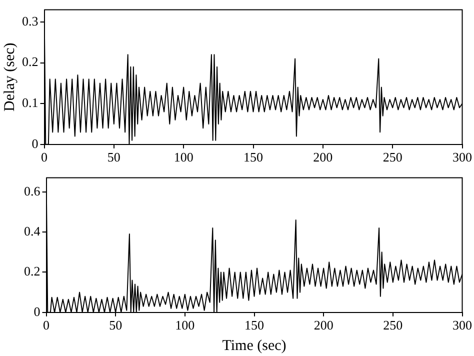 The image size is (474, 356). I want to click on y-axis-title: Delay (sec), so click(10, 77).